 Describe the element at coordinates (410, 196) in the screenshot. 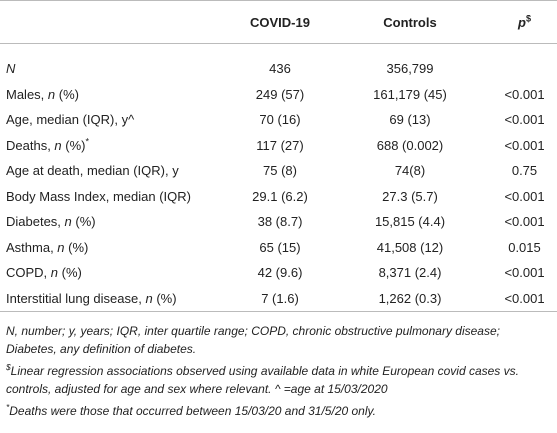

I see `cell: 27.3 (5.7)` at that location.